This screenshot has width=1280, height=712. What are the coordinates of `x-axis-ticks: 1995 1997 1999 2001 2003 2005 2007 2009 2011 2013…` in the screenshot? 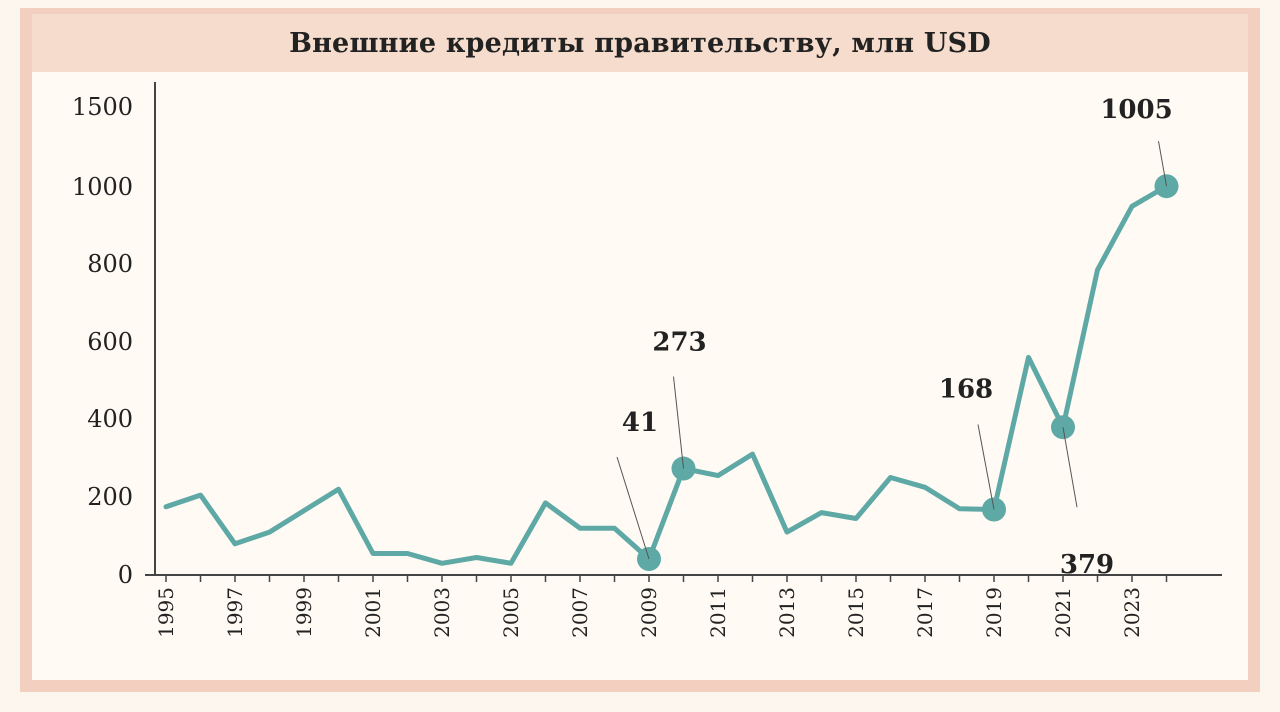 It's located at (661, 606).